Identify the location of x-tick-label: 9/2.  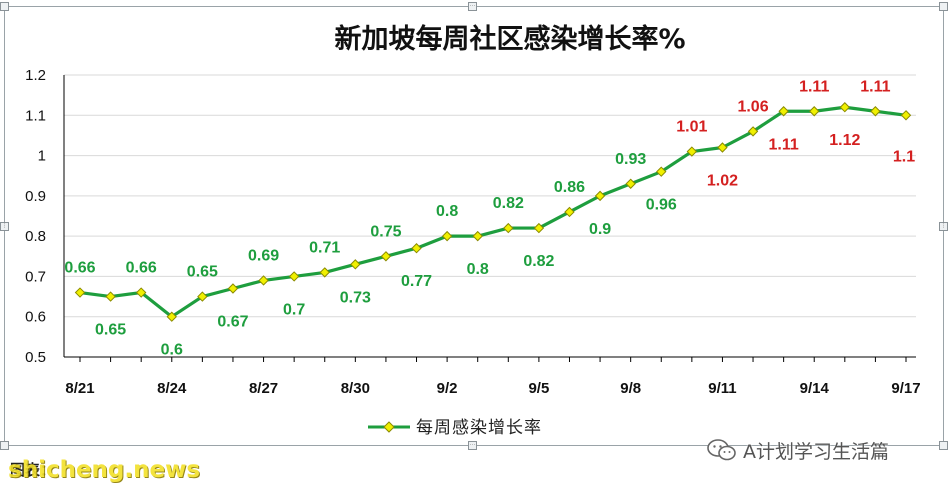
(447, 388).